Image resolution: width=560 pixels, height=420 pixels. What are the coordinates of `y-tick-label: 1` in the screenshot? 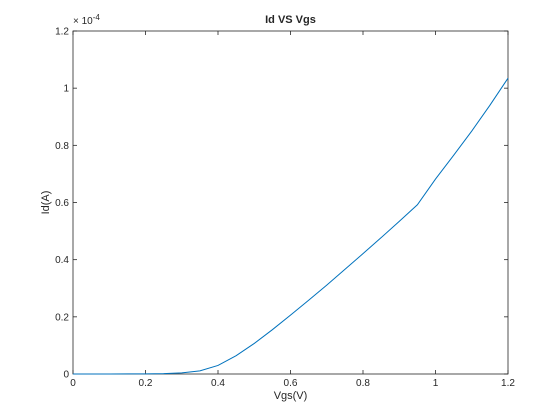 It's located at (66, 89).